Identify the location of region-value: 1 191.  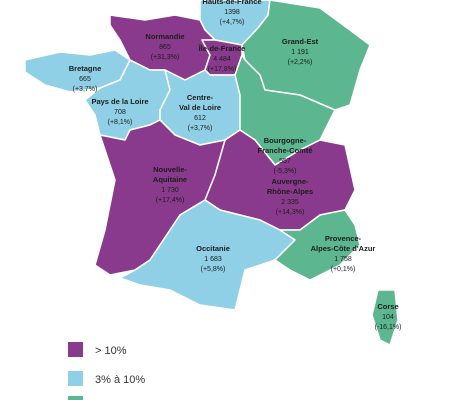
(300, 52).